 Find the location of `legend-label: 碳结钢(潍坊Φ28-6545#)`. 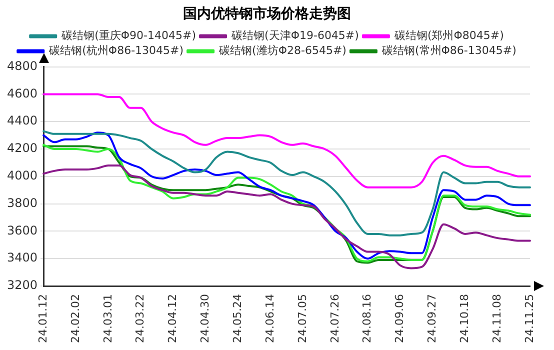

legend-label: 碳结钢(潍坊Φ28-6545#) is located at coordinates (282, 51).